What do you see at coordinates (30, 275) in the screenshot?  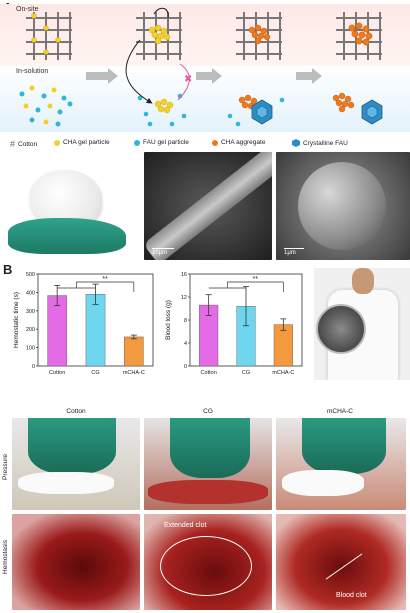 I see `y-tick-label: 500` at bounding box center [30, 275].